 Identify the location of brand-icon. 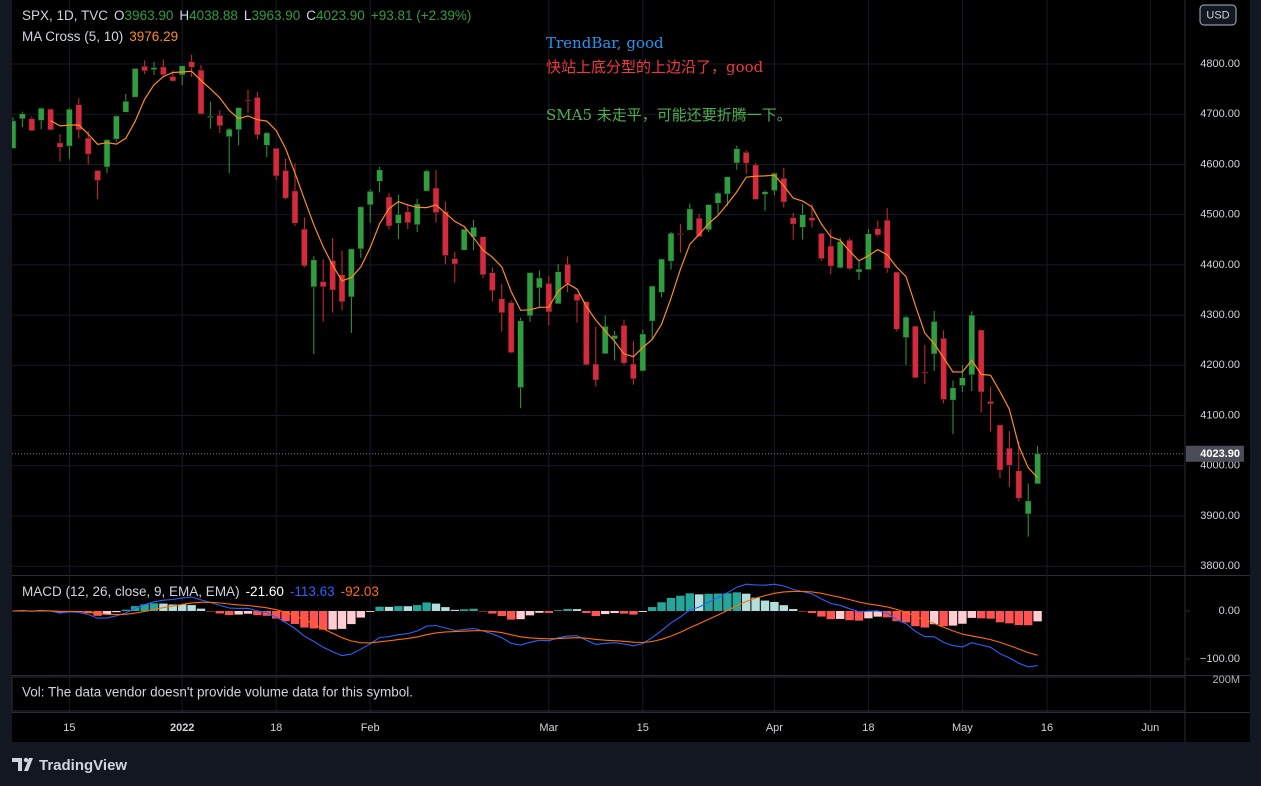
(22, 764).